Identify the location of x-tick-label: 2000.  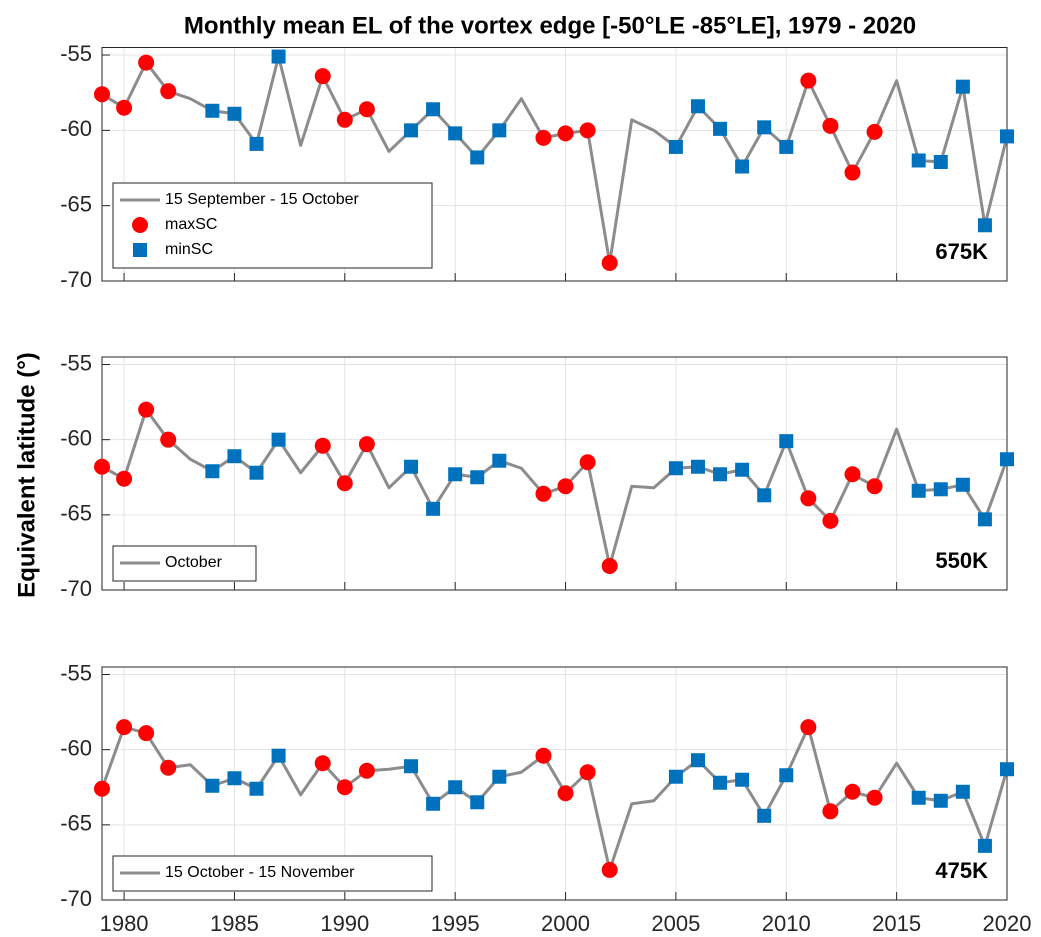
(565, 923).